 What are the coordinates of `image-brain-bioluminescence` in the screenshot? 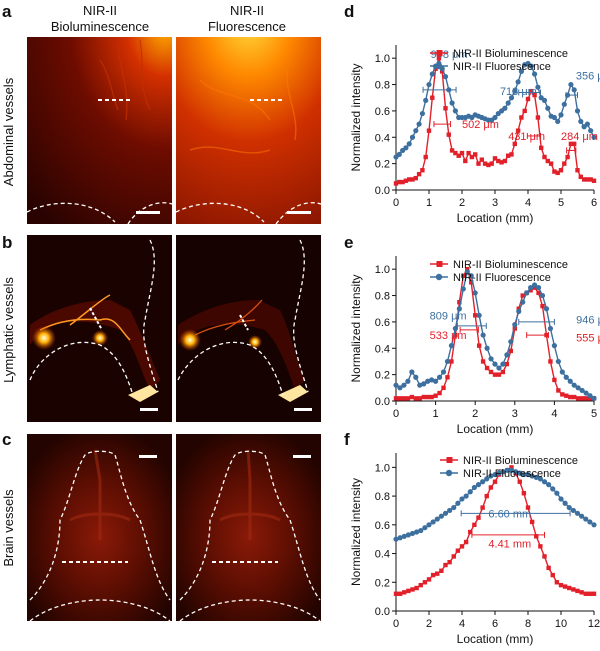 It's located at (99, 528).